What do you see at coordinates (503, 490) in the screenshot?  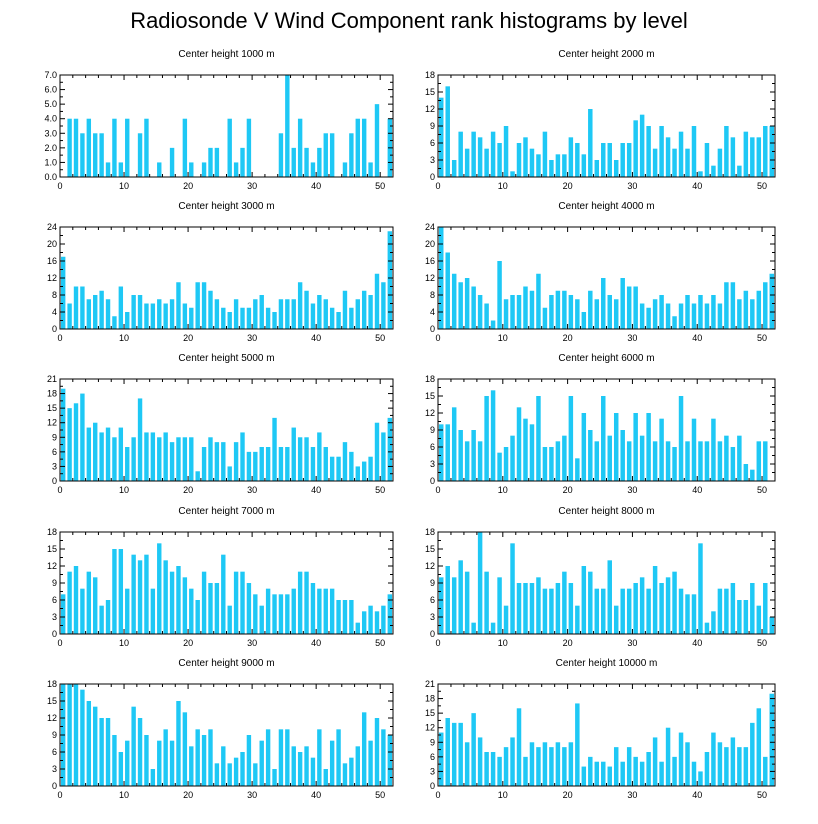 I see `x-tick-label: 10` at bounding box center [503, 490].